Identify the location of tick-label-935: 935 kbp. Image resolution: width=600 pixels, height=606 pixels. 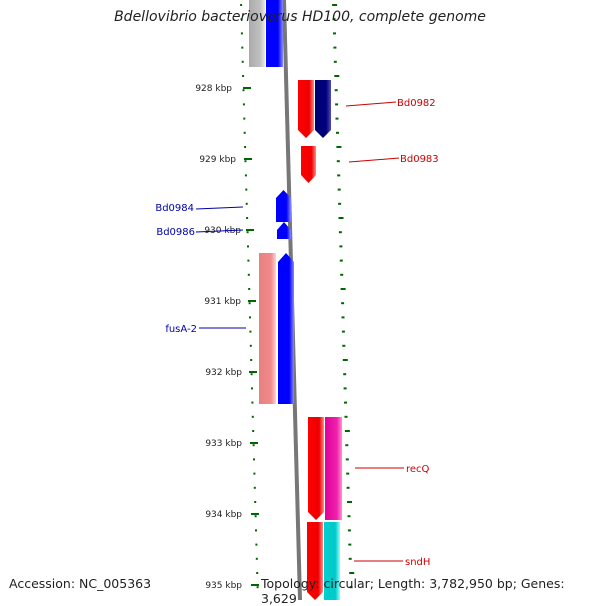
(223, 586).